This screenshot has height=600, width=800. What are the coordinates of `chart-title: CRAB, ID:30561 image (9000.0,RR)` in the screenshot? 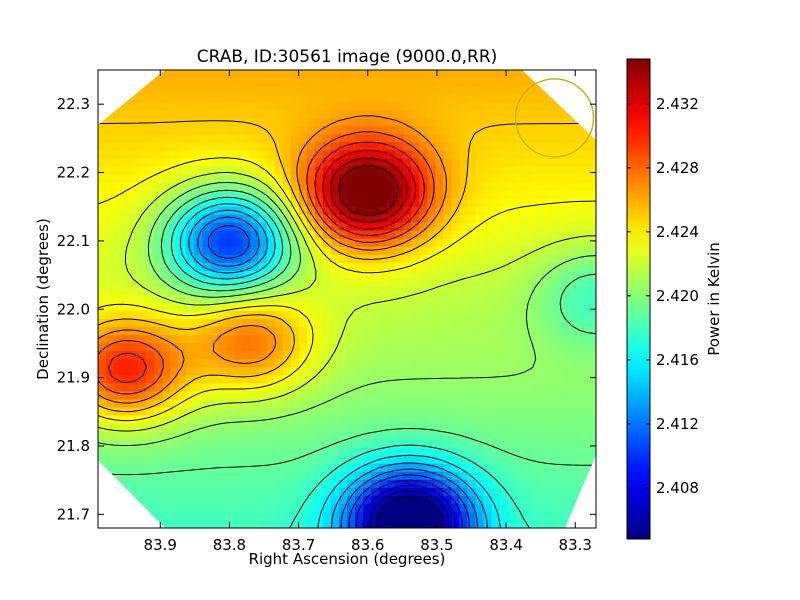 It's located at (347, 57).